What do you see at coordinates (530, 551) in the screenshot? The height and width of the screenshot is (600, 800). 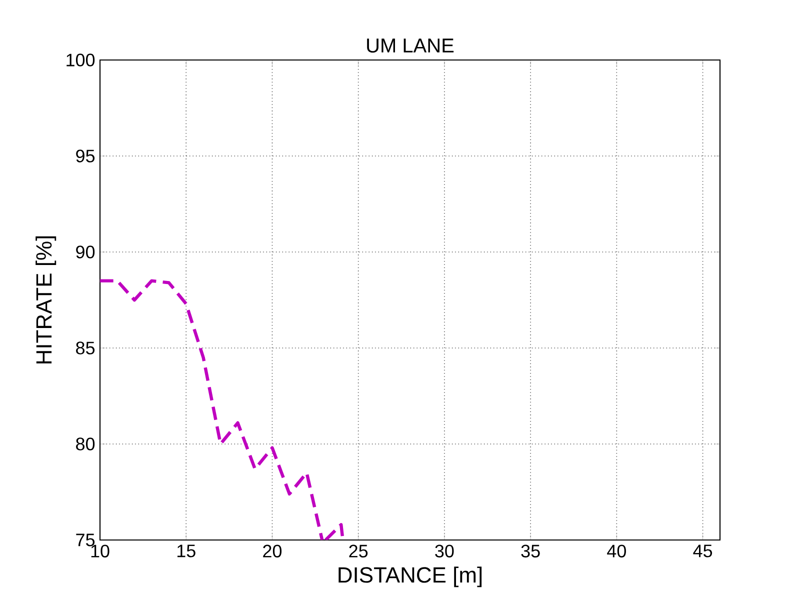 I see `x-tick-label: 35` at bounding box center [530, 551].